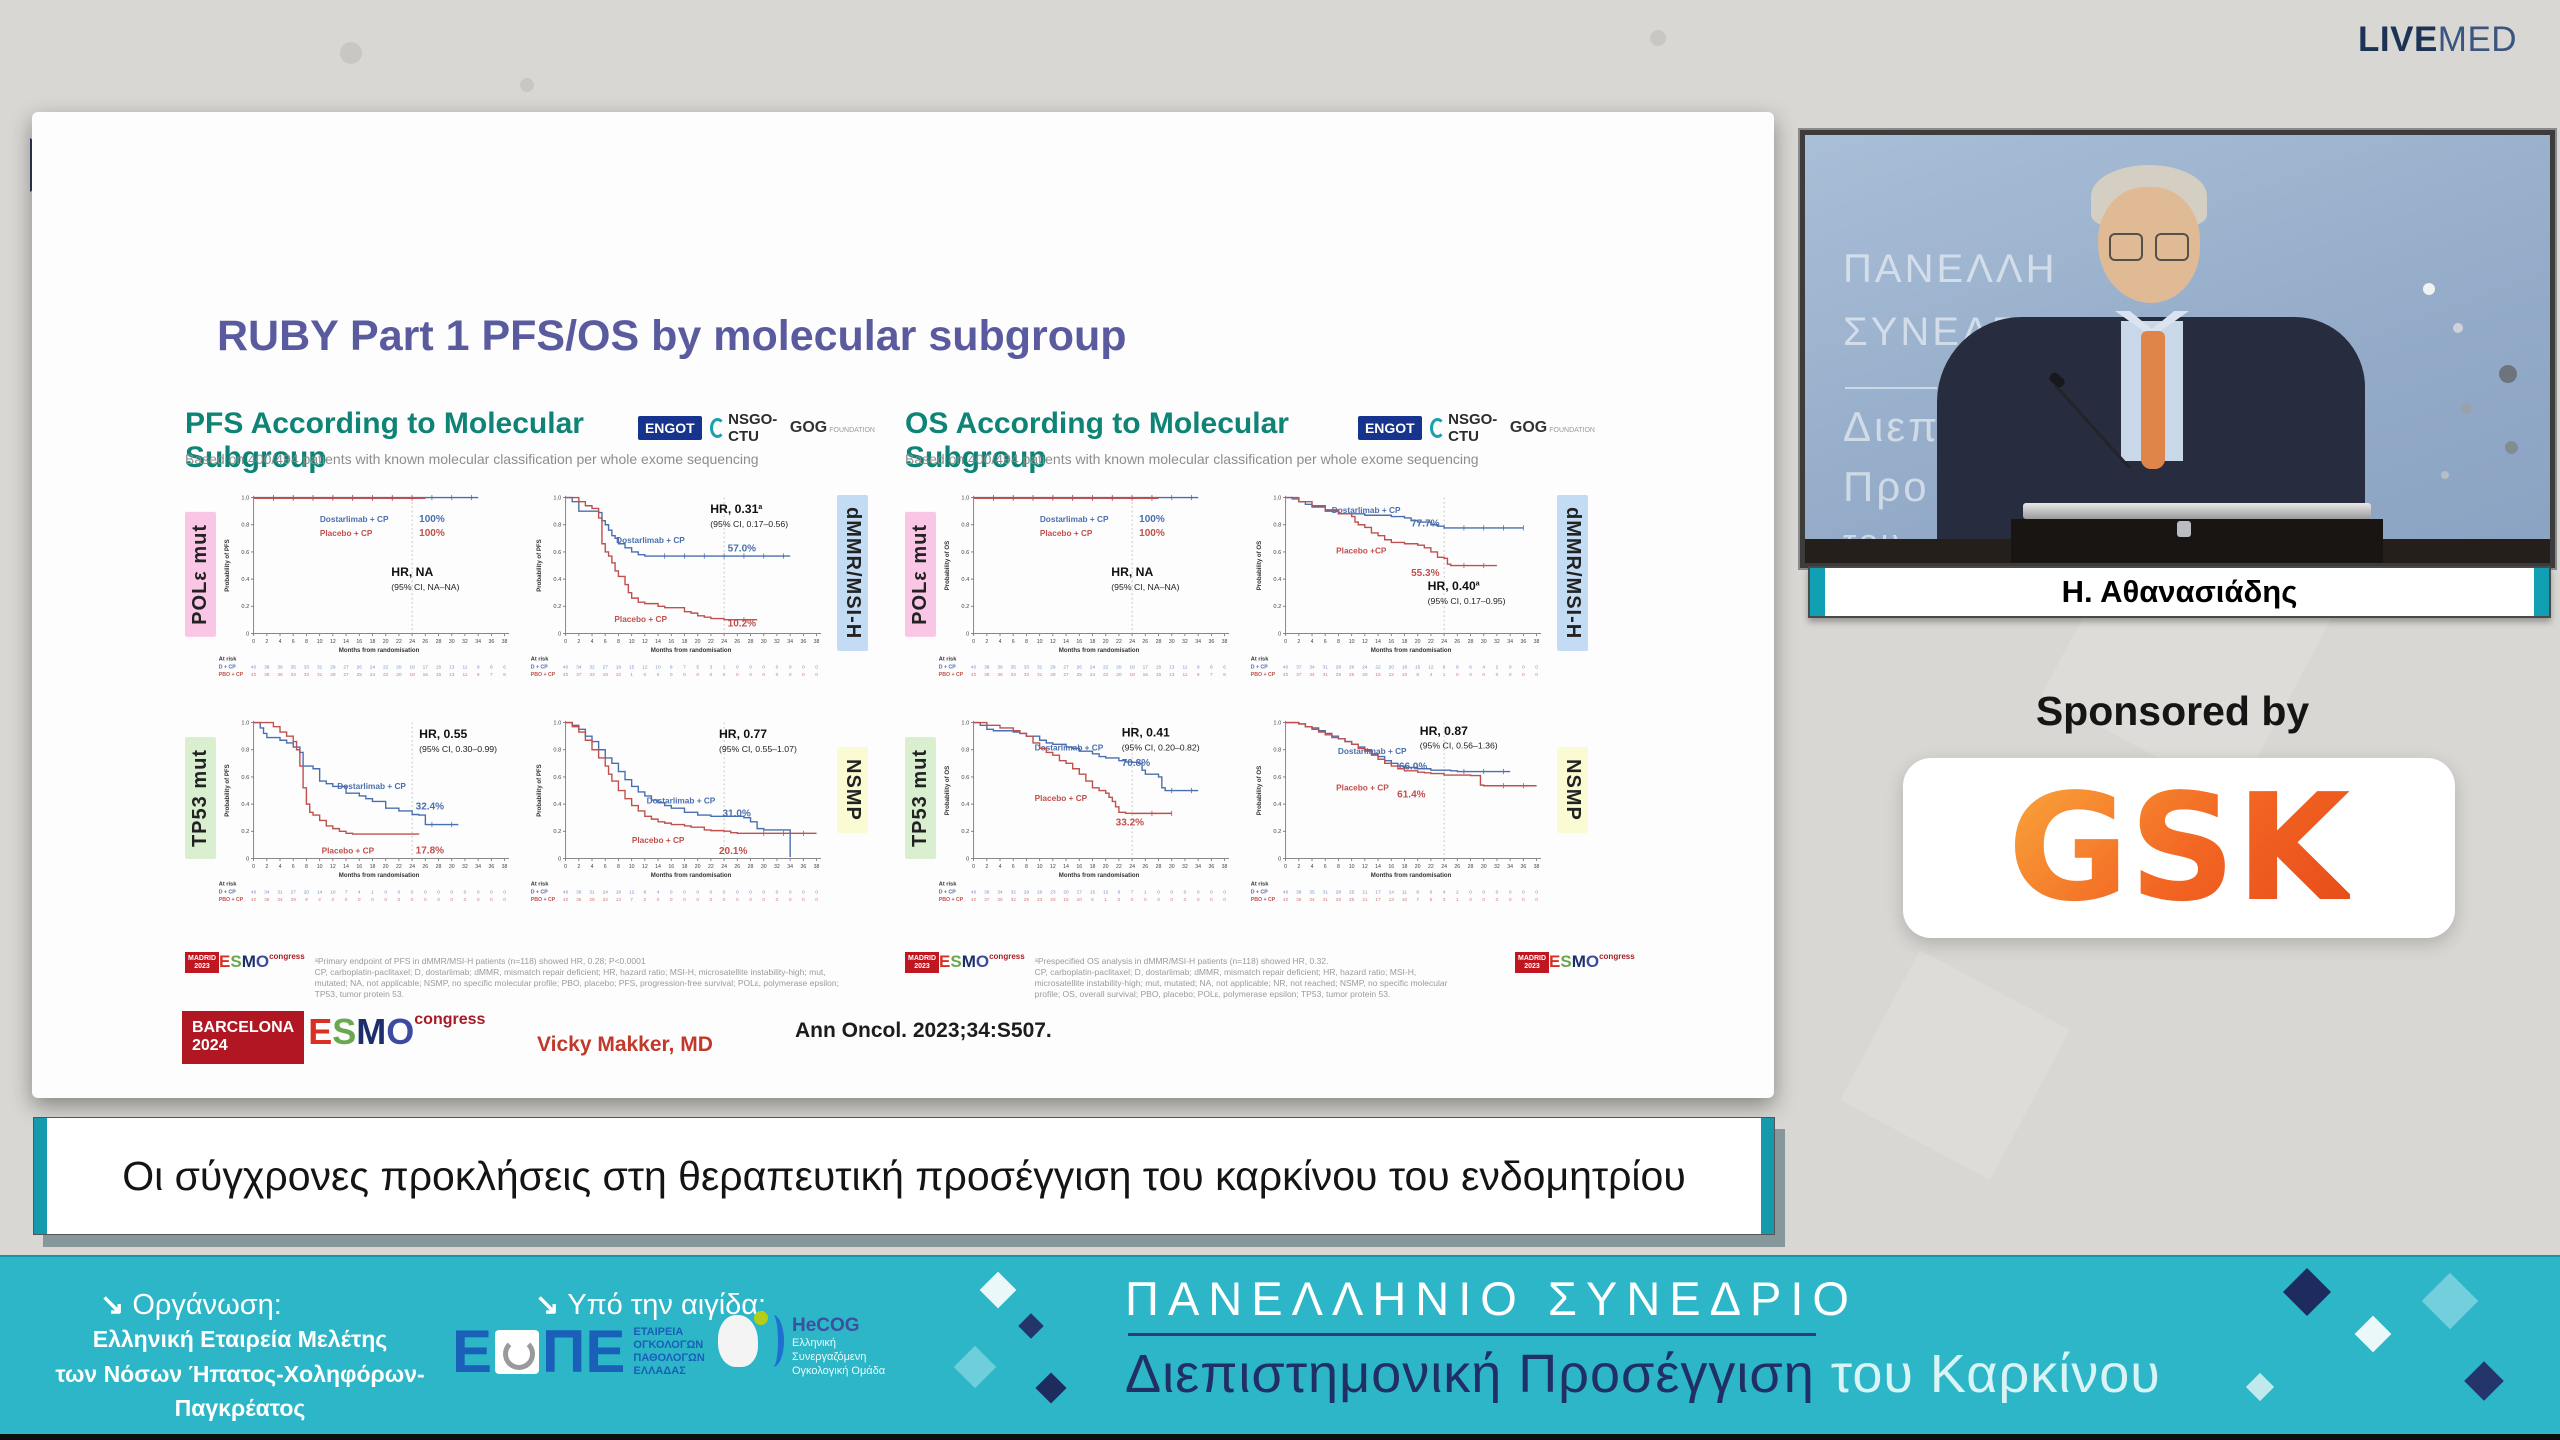  I want to click on svg-text: 66.0%, so click(1413, 767).